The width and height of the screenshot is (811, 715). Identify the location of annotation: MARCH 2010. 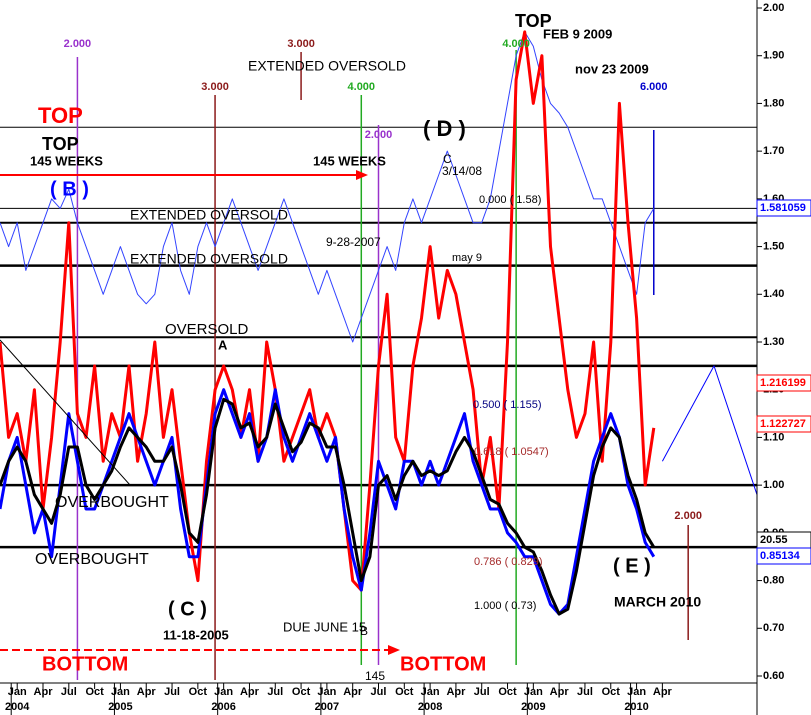
(657, 602).